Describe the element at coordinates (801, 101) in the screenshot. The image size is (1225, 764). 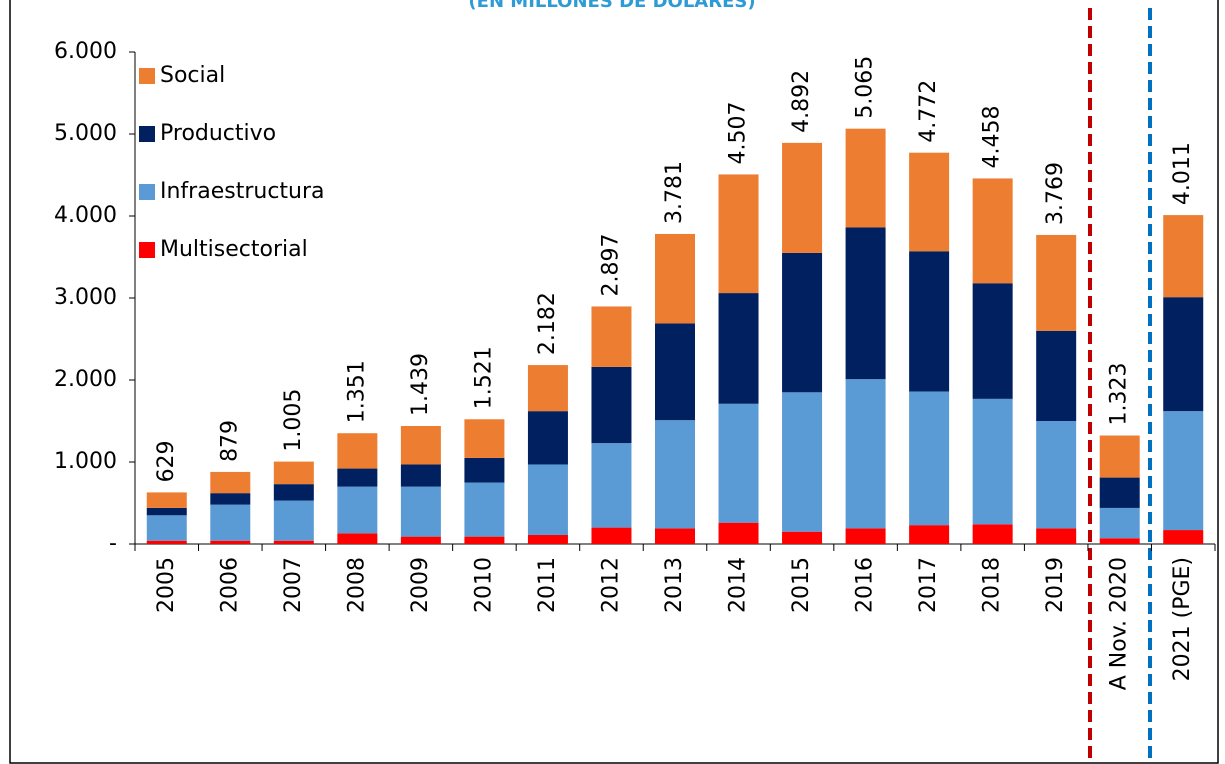
I see `data-label: 4.892` at that location.